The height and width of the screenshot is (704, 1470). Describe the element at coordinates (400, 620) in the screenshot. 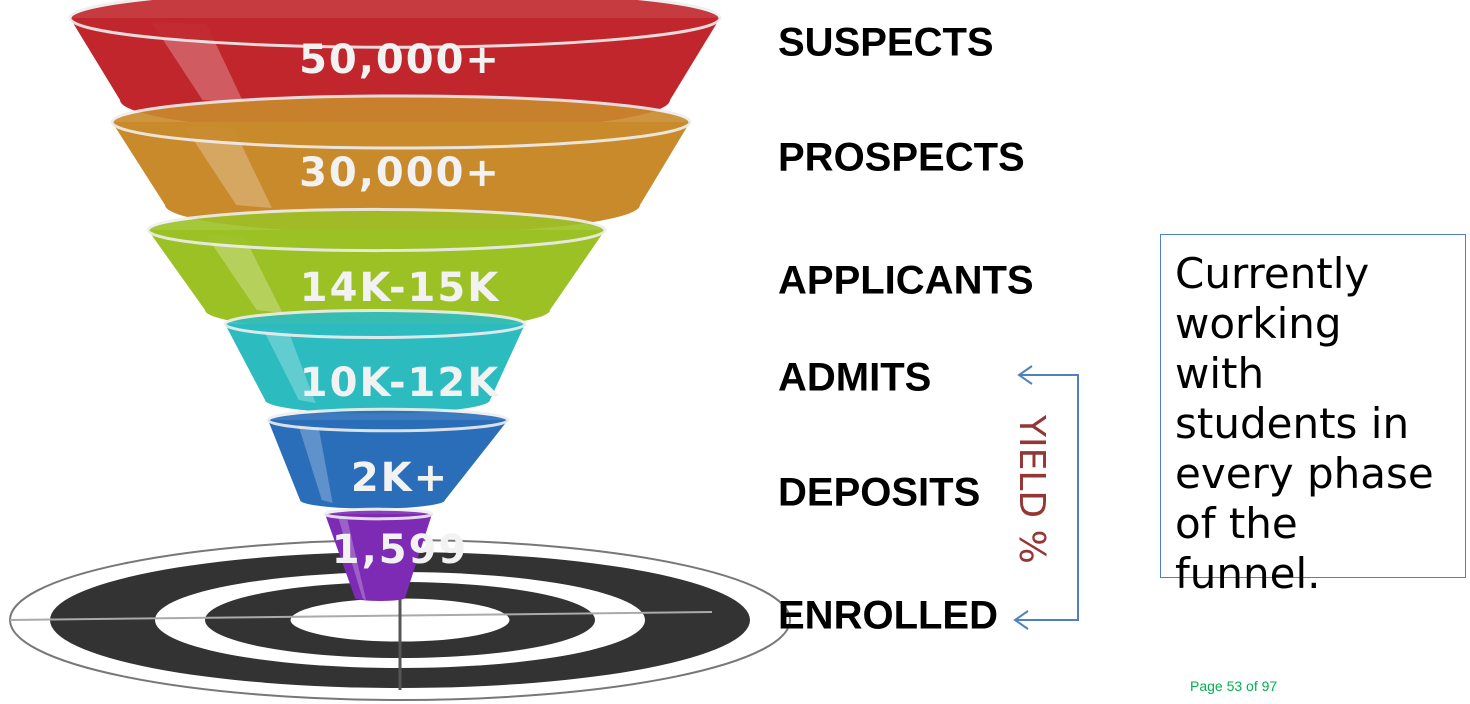

I see `target` at that location.